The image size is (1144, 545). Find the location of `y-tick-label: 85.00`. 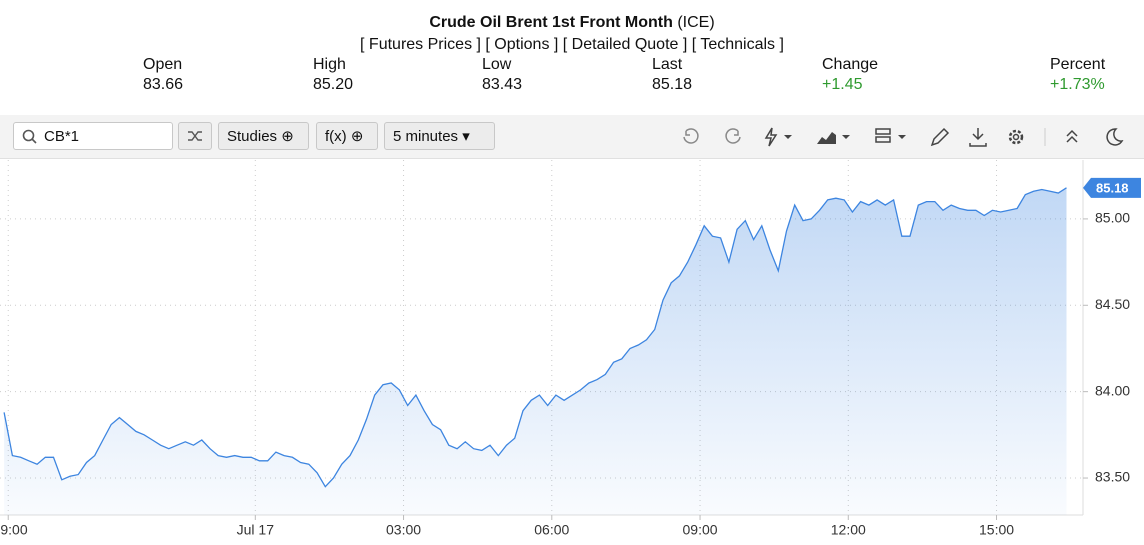

y-tick-label: 85.00 is located at coordinates (1112, 218).